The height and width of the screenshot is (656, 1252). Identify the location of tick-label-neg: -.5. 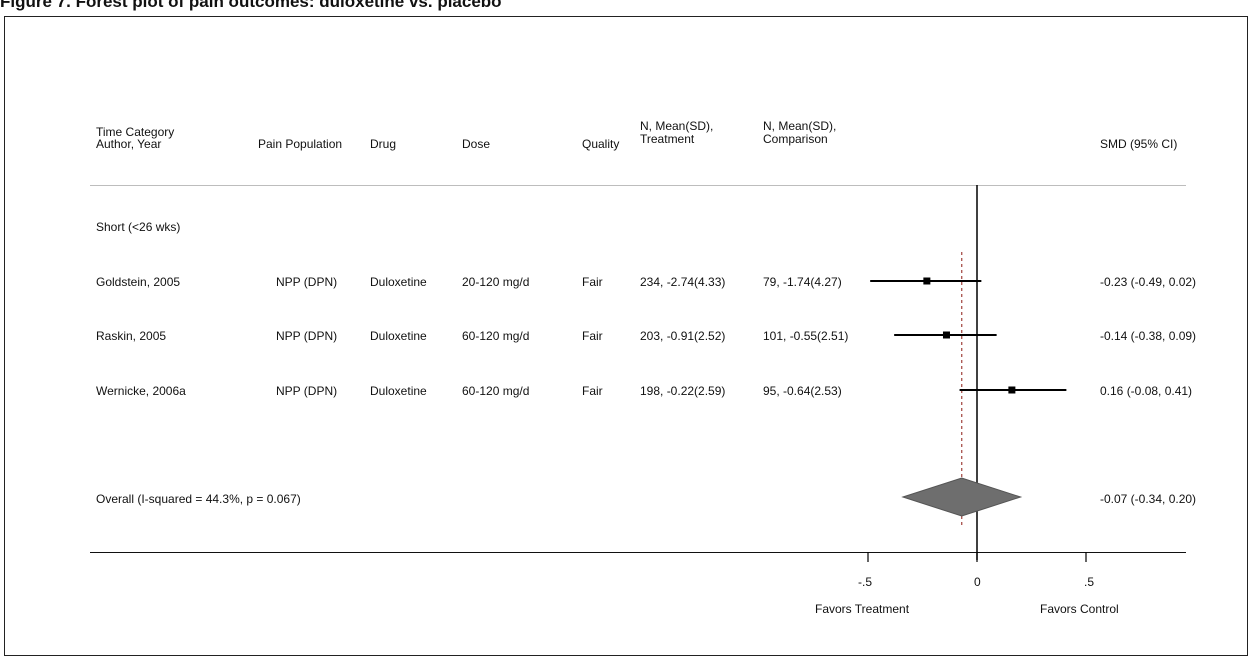
(865, 582).